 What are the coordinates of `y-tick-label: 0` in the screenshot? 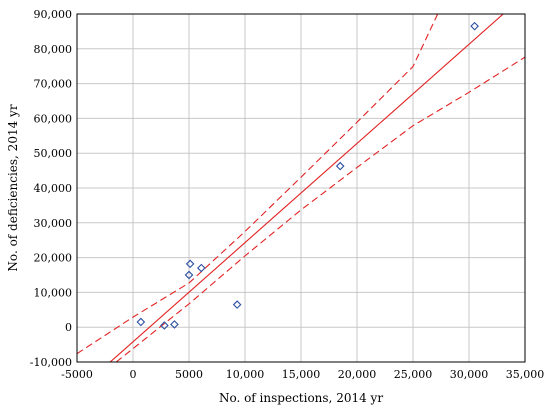 It's located at (68, 327).